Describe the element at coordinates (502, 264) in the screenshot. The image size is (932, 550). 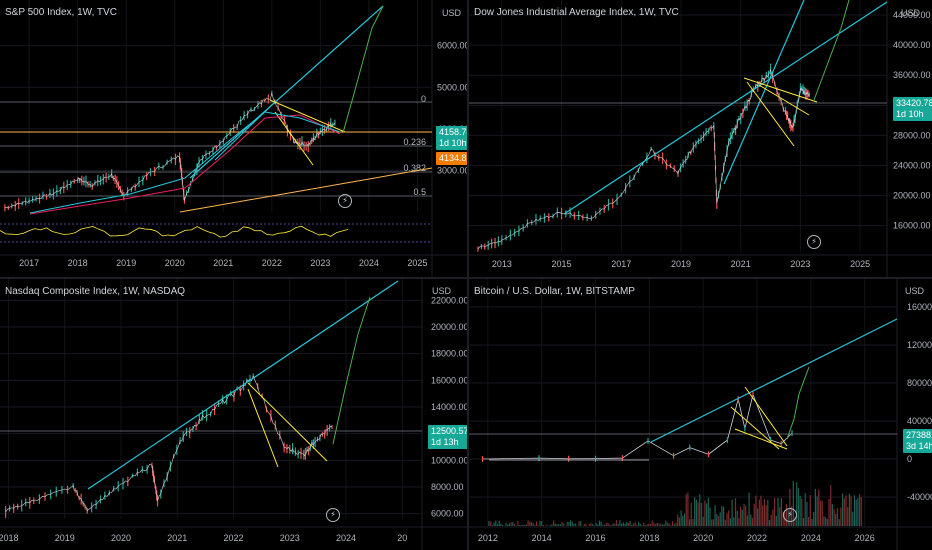
I see `dji-x-tick: 2013` at that location.